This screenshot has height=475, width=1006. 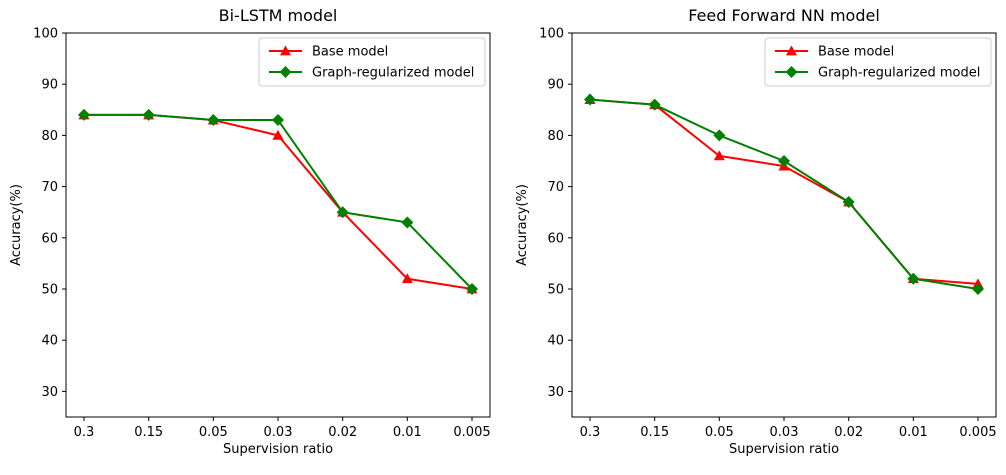 I want to click on base-model-line, so click(x=278, y=201).